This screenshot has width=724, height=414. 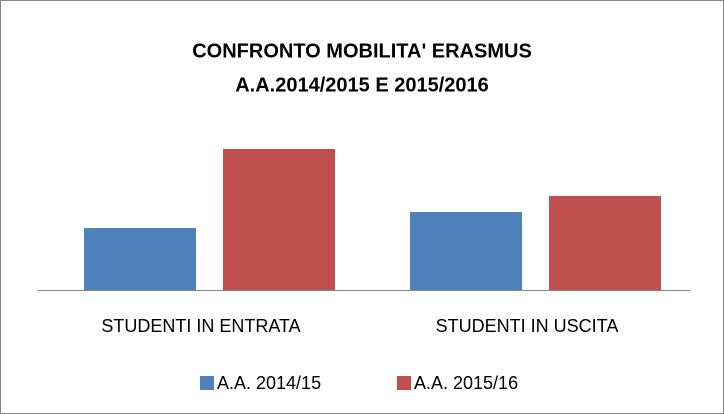 What do you see at coordinates (362, 51) in the screenshot?
I see `chart-title: CONFRONTO MOBILITA' ERASMUS` at bounding box center [362, 51].